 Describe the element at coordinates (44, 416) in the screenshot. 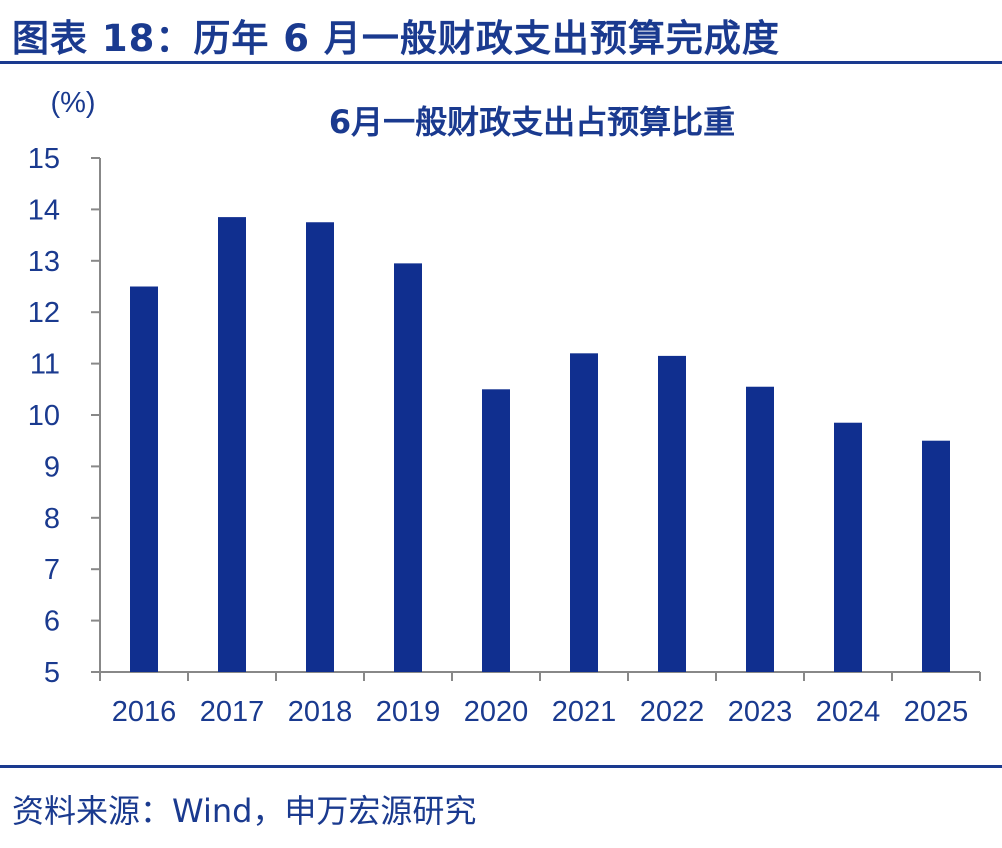

I see `y-tick-label: 10` at that location.